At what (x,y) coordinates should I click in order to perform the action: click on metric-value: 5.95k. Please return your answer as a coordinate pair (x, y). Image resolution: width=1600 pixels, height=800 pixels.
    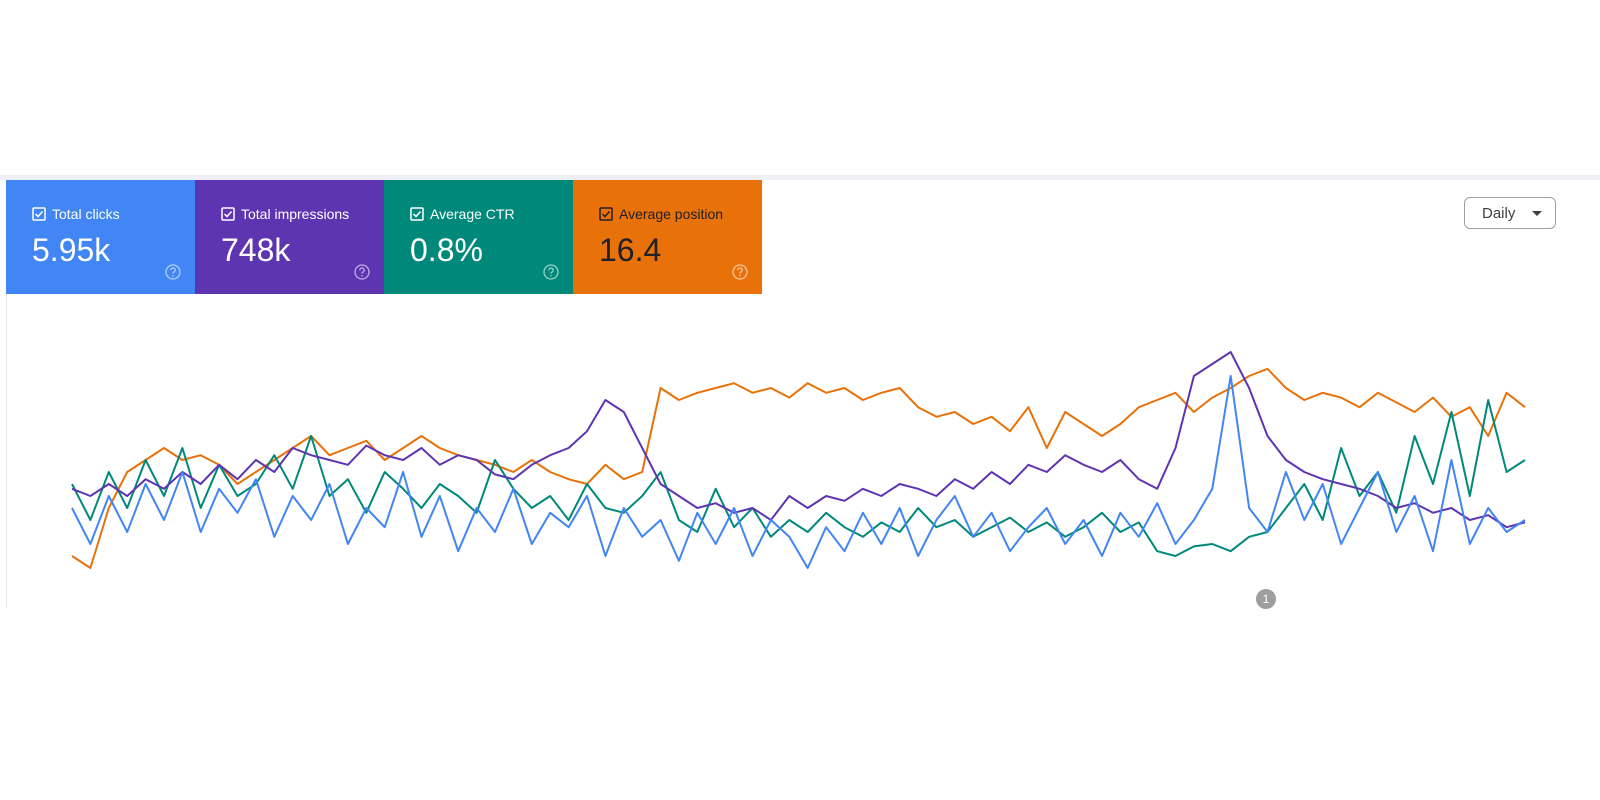
    Looking at the image, I should click on (71, 250).